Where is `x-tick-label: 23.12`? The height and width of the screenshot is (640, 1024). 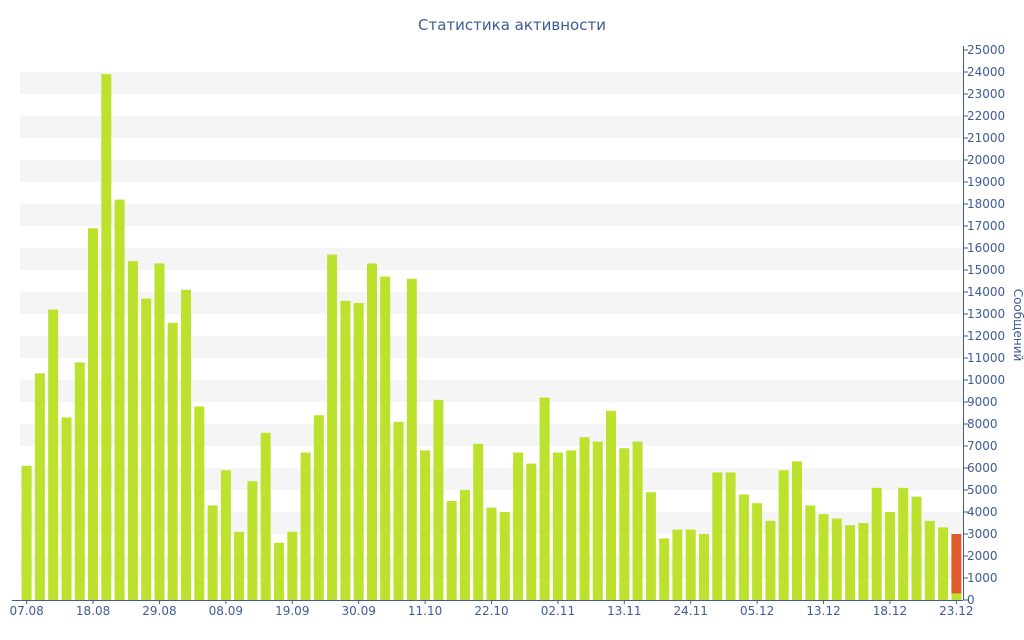
x-tick-label: 23.12 is located at coordinates (956, 611).